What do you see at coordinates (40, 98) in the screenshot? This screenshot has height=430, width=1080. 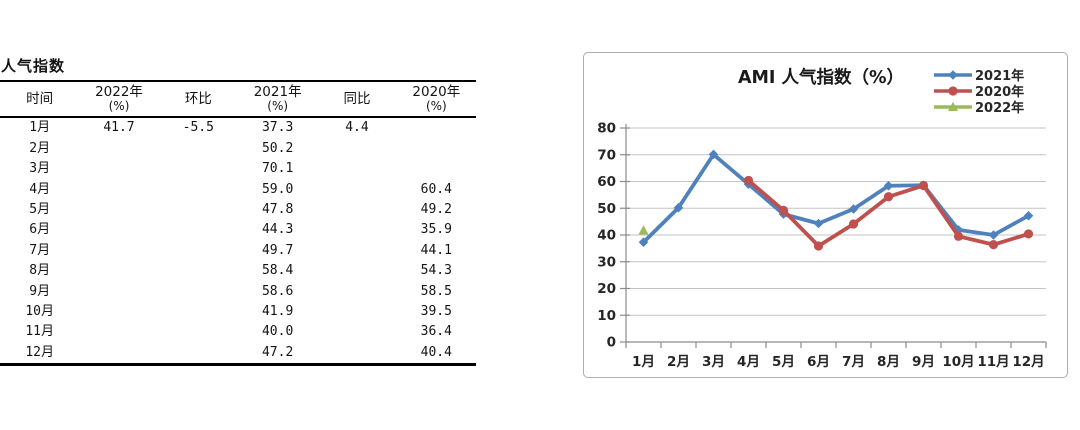 I see `table-column-header: 时间` at bounding box center [40, 98].